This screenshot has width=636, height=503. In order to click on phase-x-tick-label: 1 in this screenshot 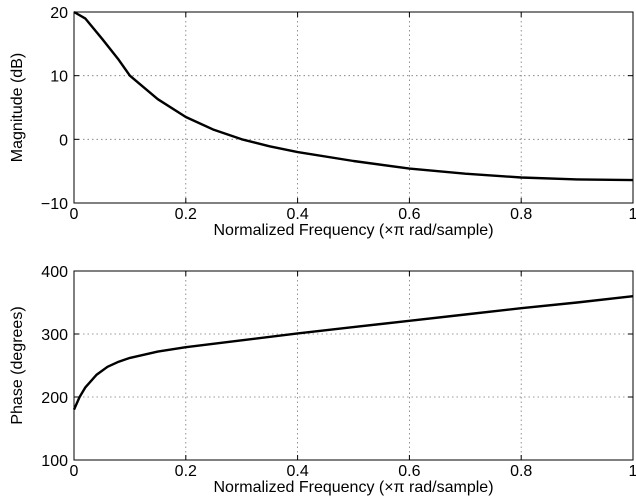, I will do `click(632, 471)`.